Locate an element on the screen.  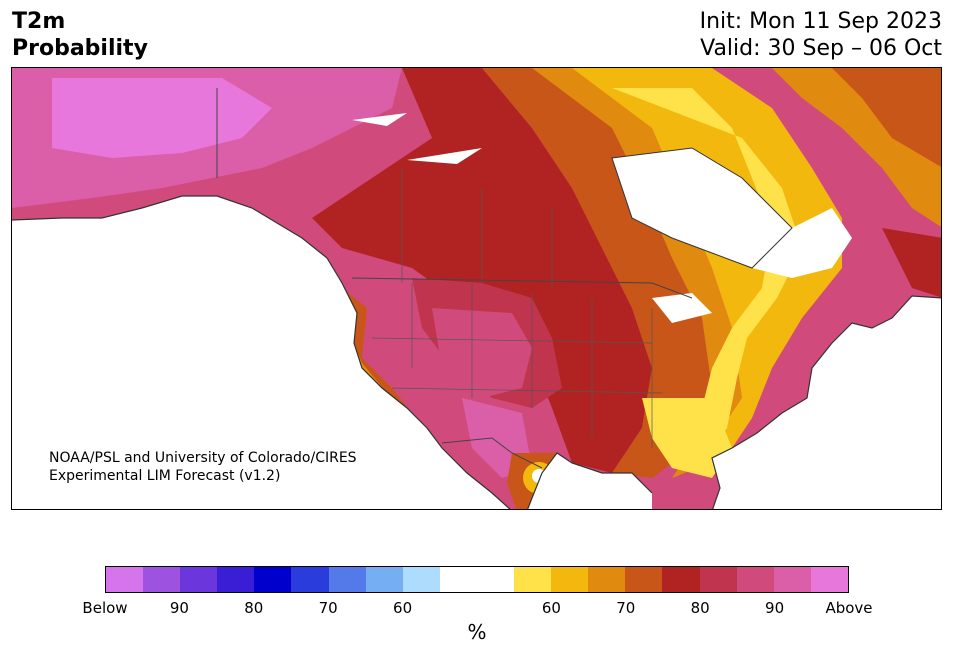
init-date: Init: Mon 11 Sep 2023 is located at coordinates (820, 21).